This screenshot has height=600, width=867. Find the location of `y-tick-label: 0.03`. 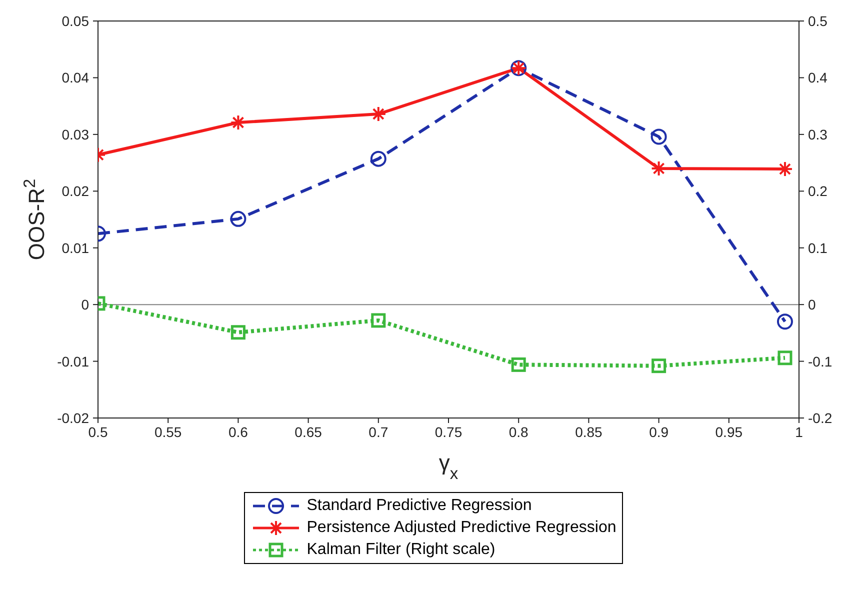

y-tick-label: 0.03 is located at coordinates (76, 134).